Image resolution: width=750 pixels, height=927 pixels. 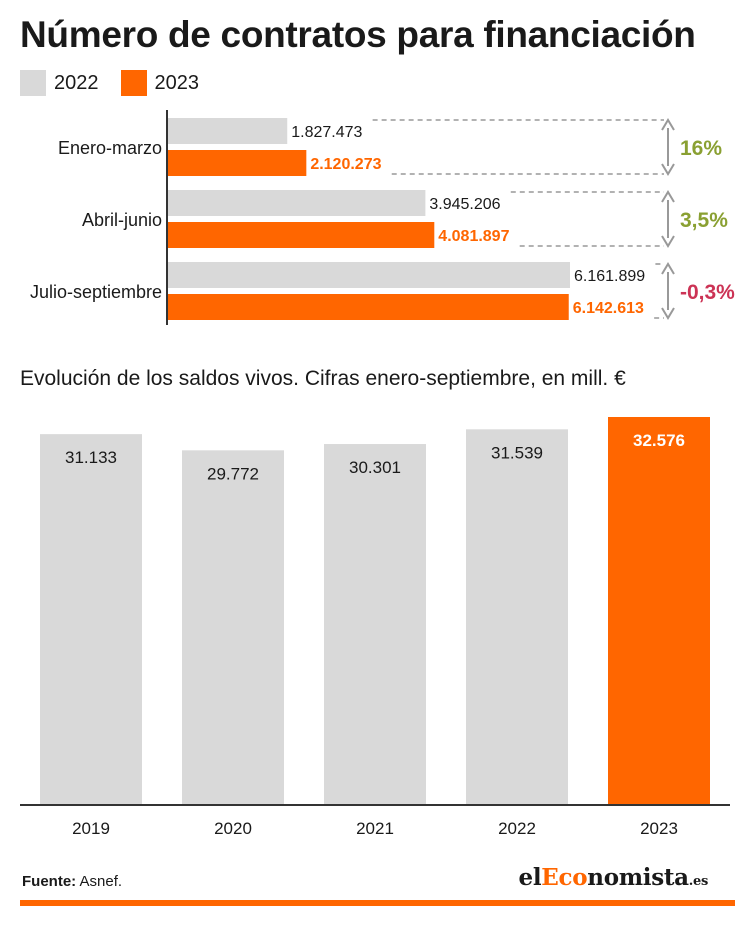 What do you see at coordinates (375, 624) in the screenshot?
I see `bar-2021` at bounding box center [375, 624].